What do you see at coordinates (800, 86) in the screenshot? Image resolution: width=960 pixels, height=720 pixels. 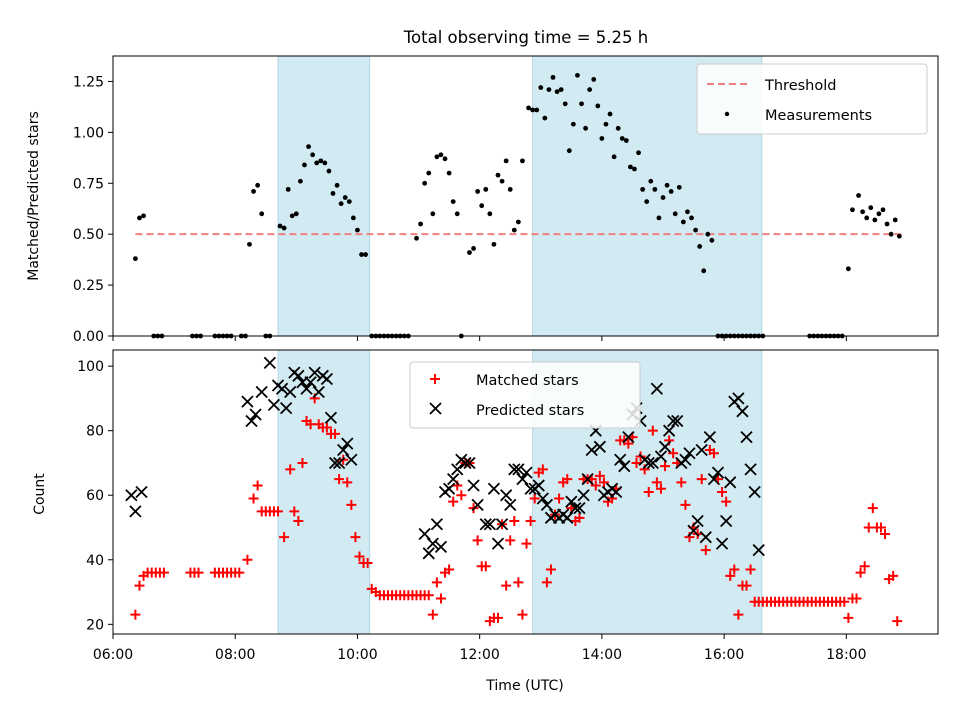 I see `threshold-legend-label: Threshold` at bounding box center [800, 86].